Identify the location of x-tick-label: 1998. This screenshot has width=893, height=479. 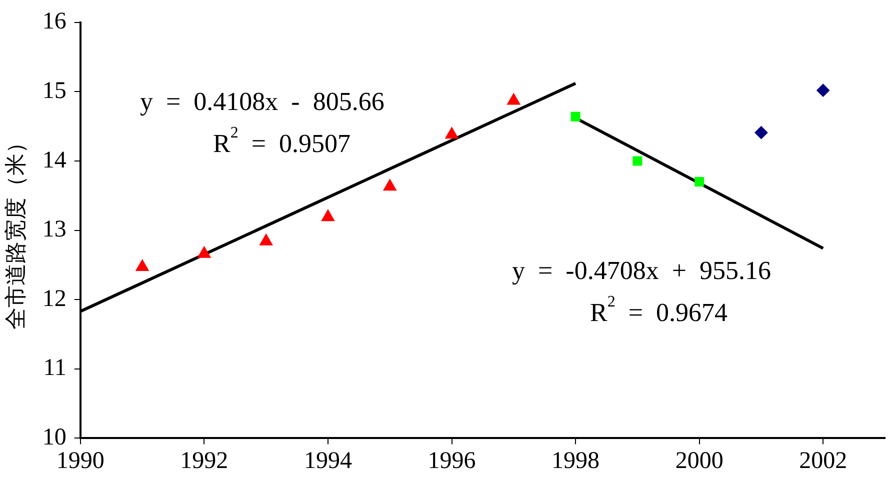
(576, 461).